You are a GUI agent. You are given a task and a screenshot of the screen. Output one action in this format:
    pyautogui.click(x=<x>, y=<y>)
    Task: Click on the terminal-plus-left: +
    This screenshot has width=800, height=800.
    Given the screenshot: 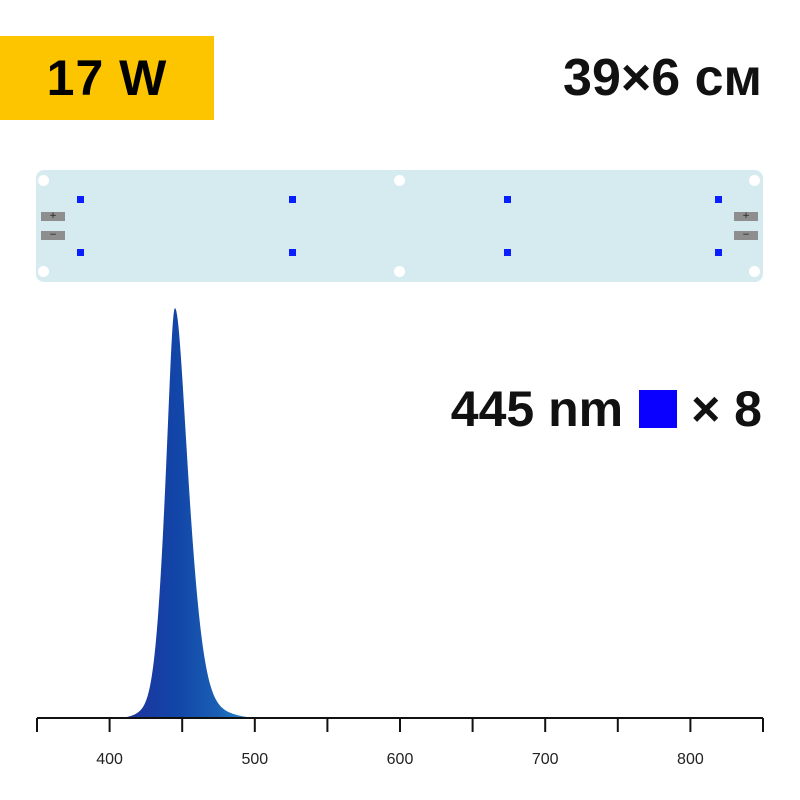 What is the action you would take?
    pyautogui.click(x=53, y=216)
    